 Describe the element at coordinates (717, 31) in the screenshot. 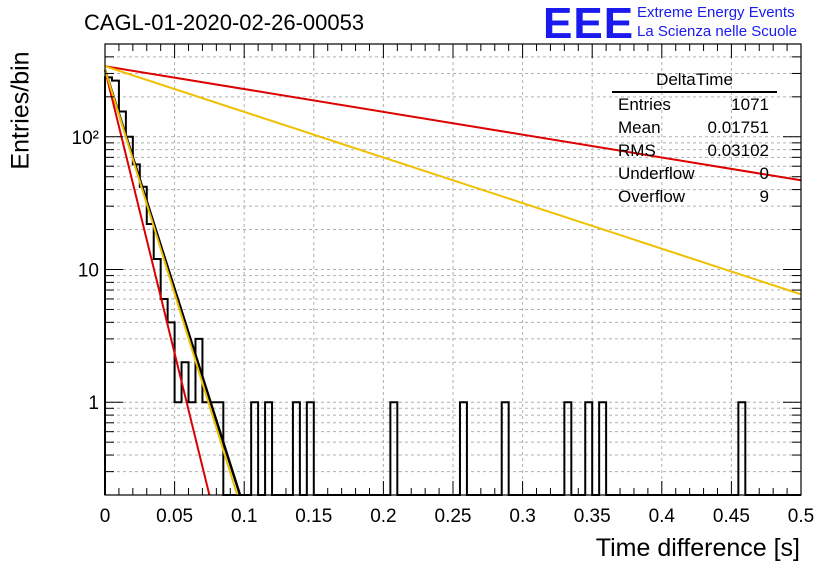

I see `org-name-line2: La Scienza nelle Scuole` at that location.